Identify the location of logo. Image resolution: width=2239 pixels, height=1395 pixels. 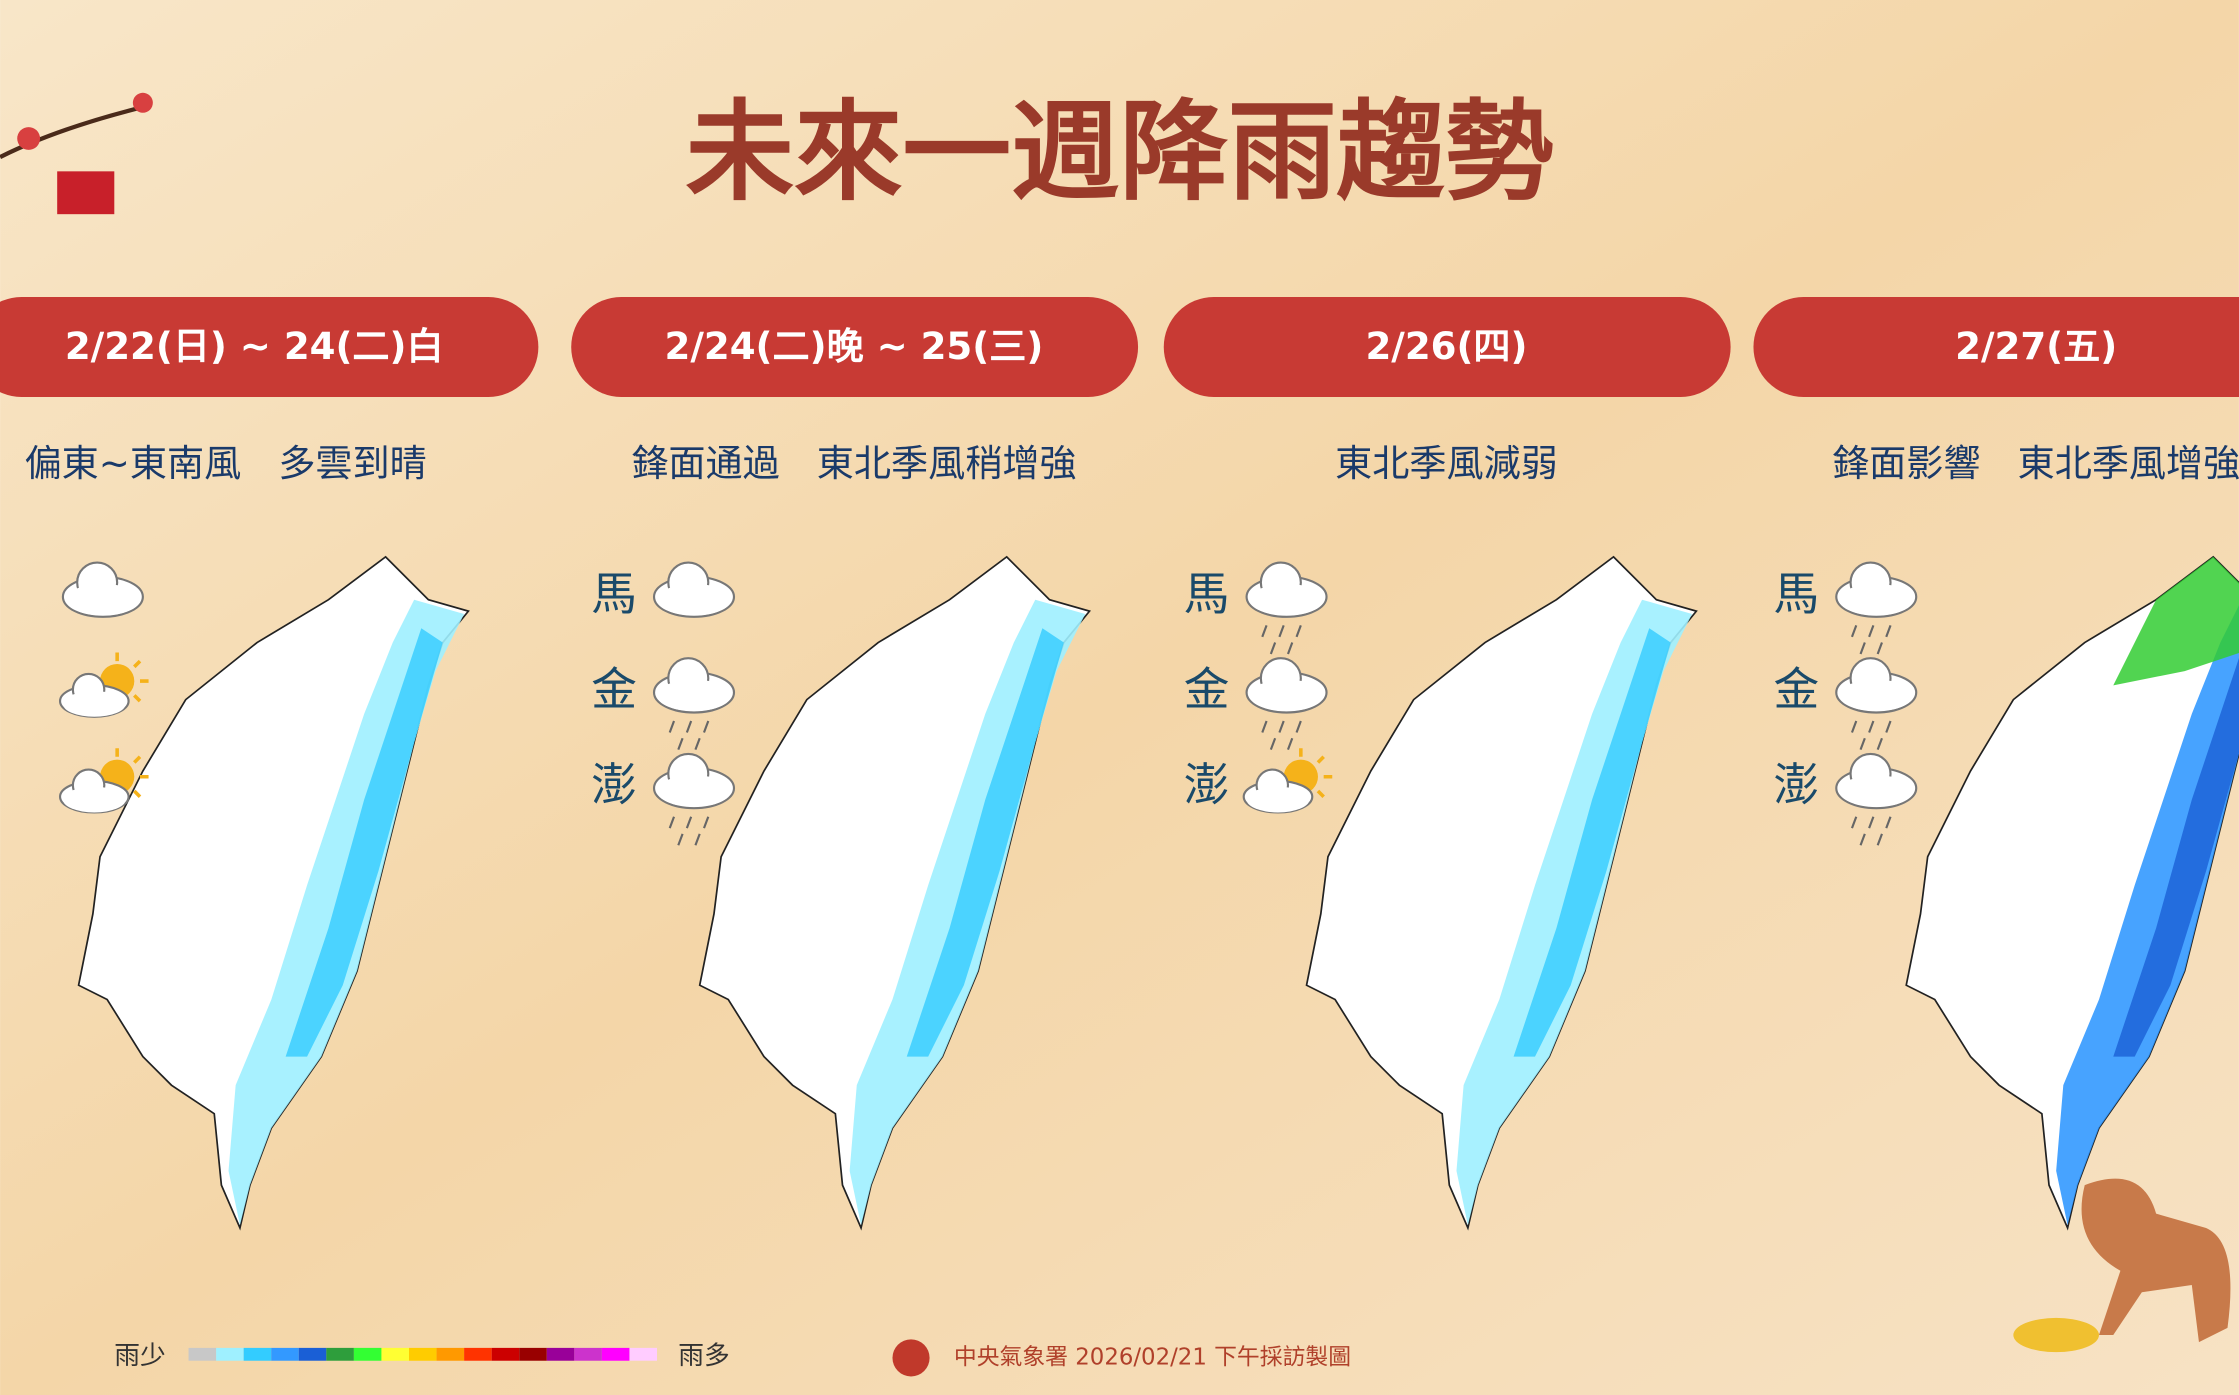
(911, 1358).